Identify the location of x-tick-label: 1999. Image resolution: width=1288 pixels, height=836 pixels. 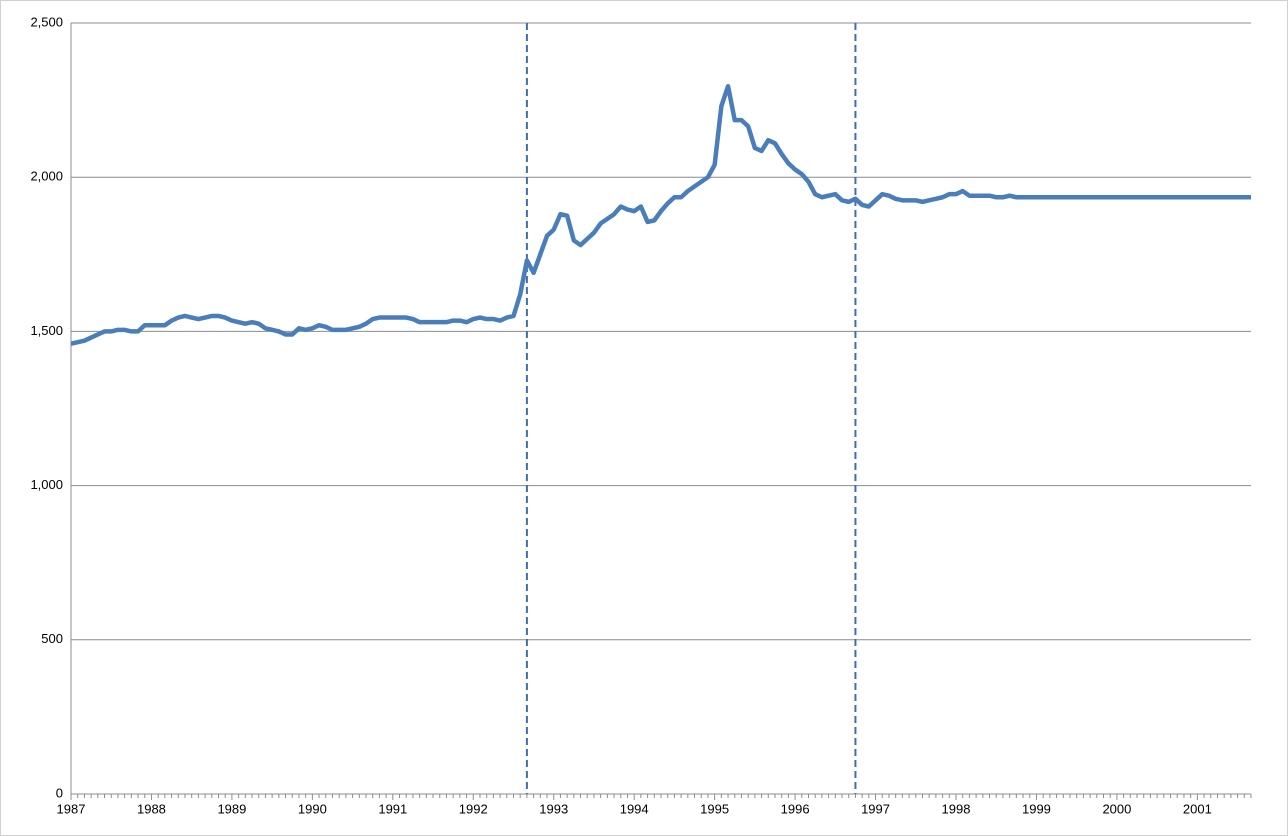
(1036, 808).